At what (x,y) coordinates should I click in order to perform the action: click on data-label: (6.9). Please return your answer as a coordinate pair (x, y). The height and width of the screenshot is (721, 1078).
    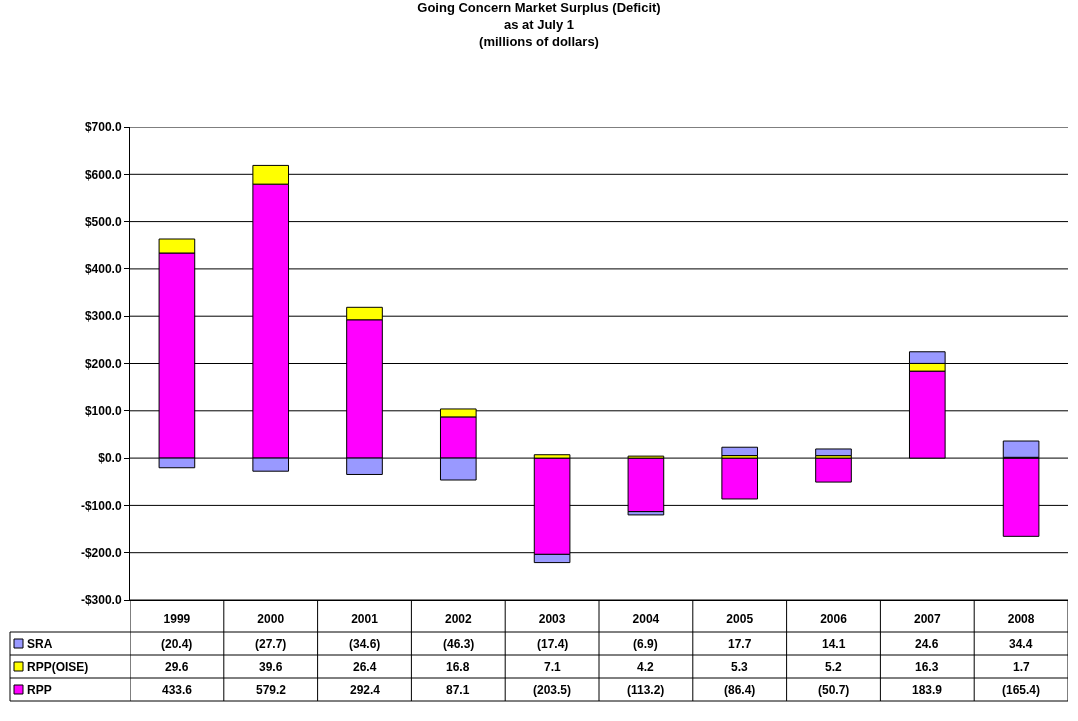
    Looking at the image, I should click on (645, 644).